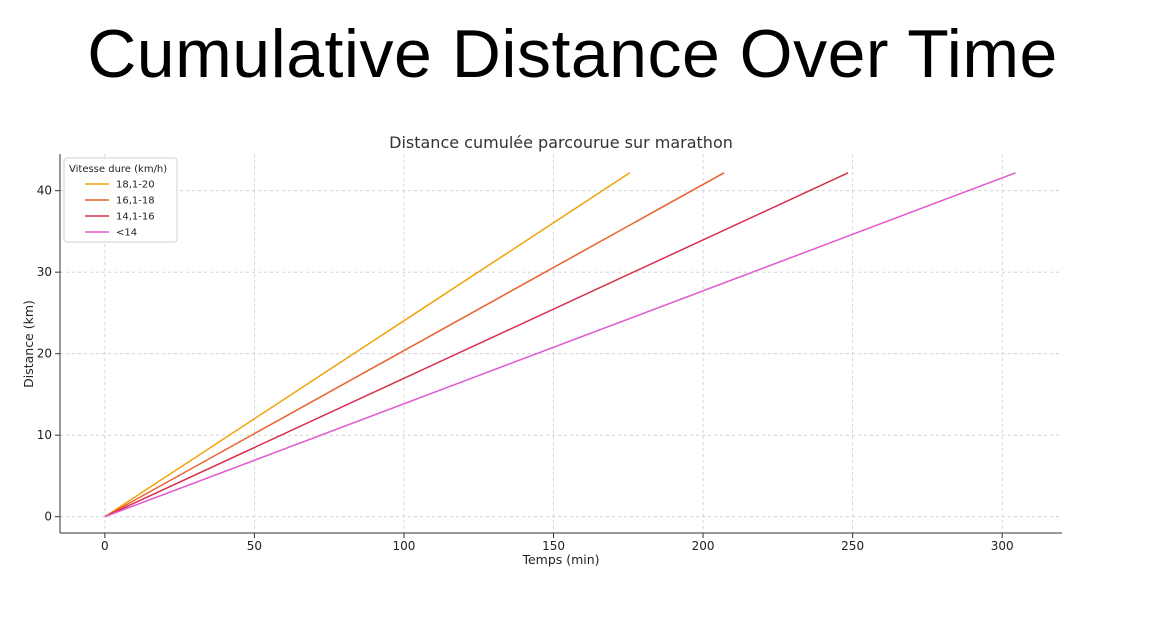 The height and width of the screenshot is (624, 1159). Describe the element at coordinates (254, 546) in the screenshot. I see `x-tick-label: 50` at that location.